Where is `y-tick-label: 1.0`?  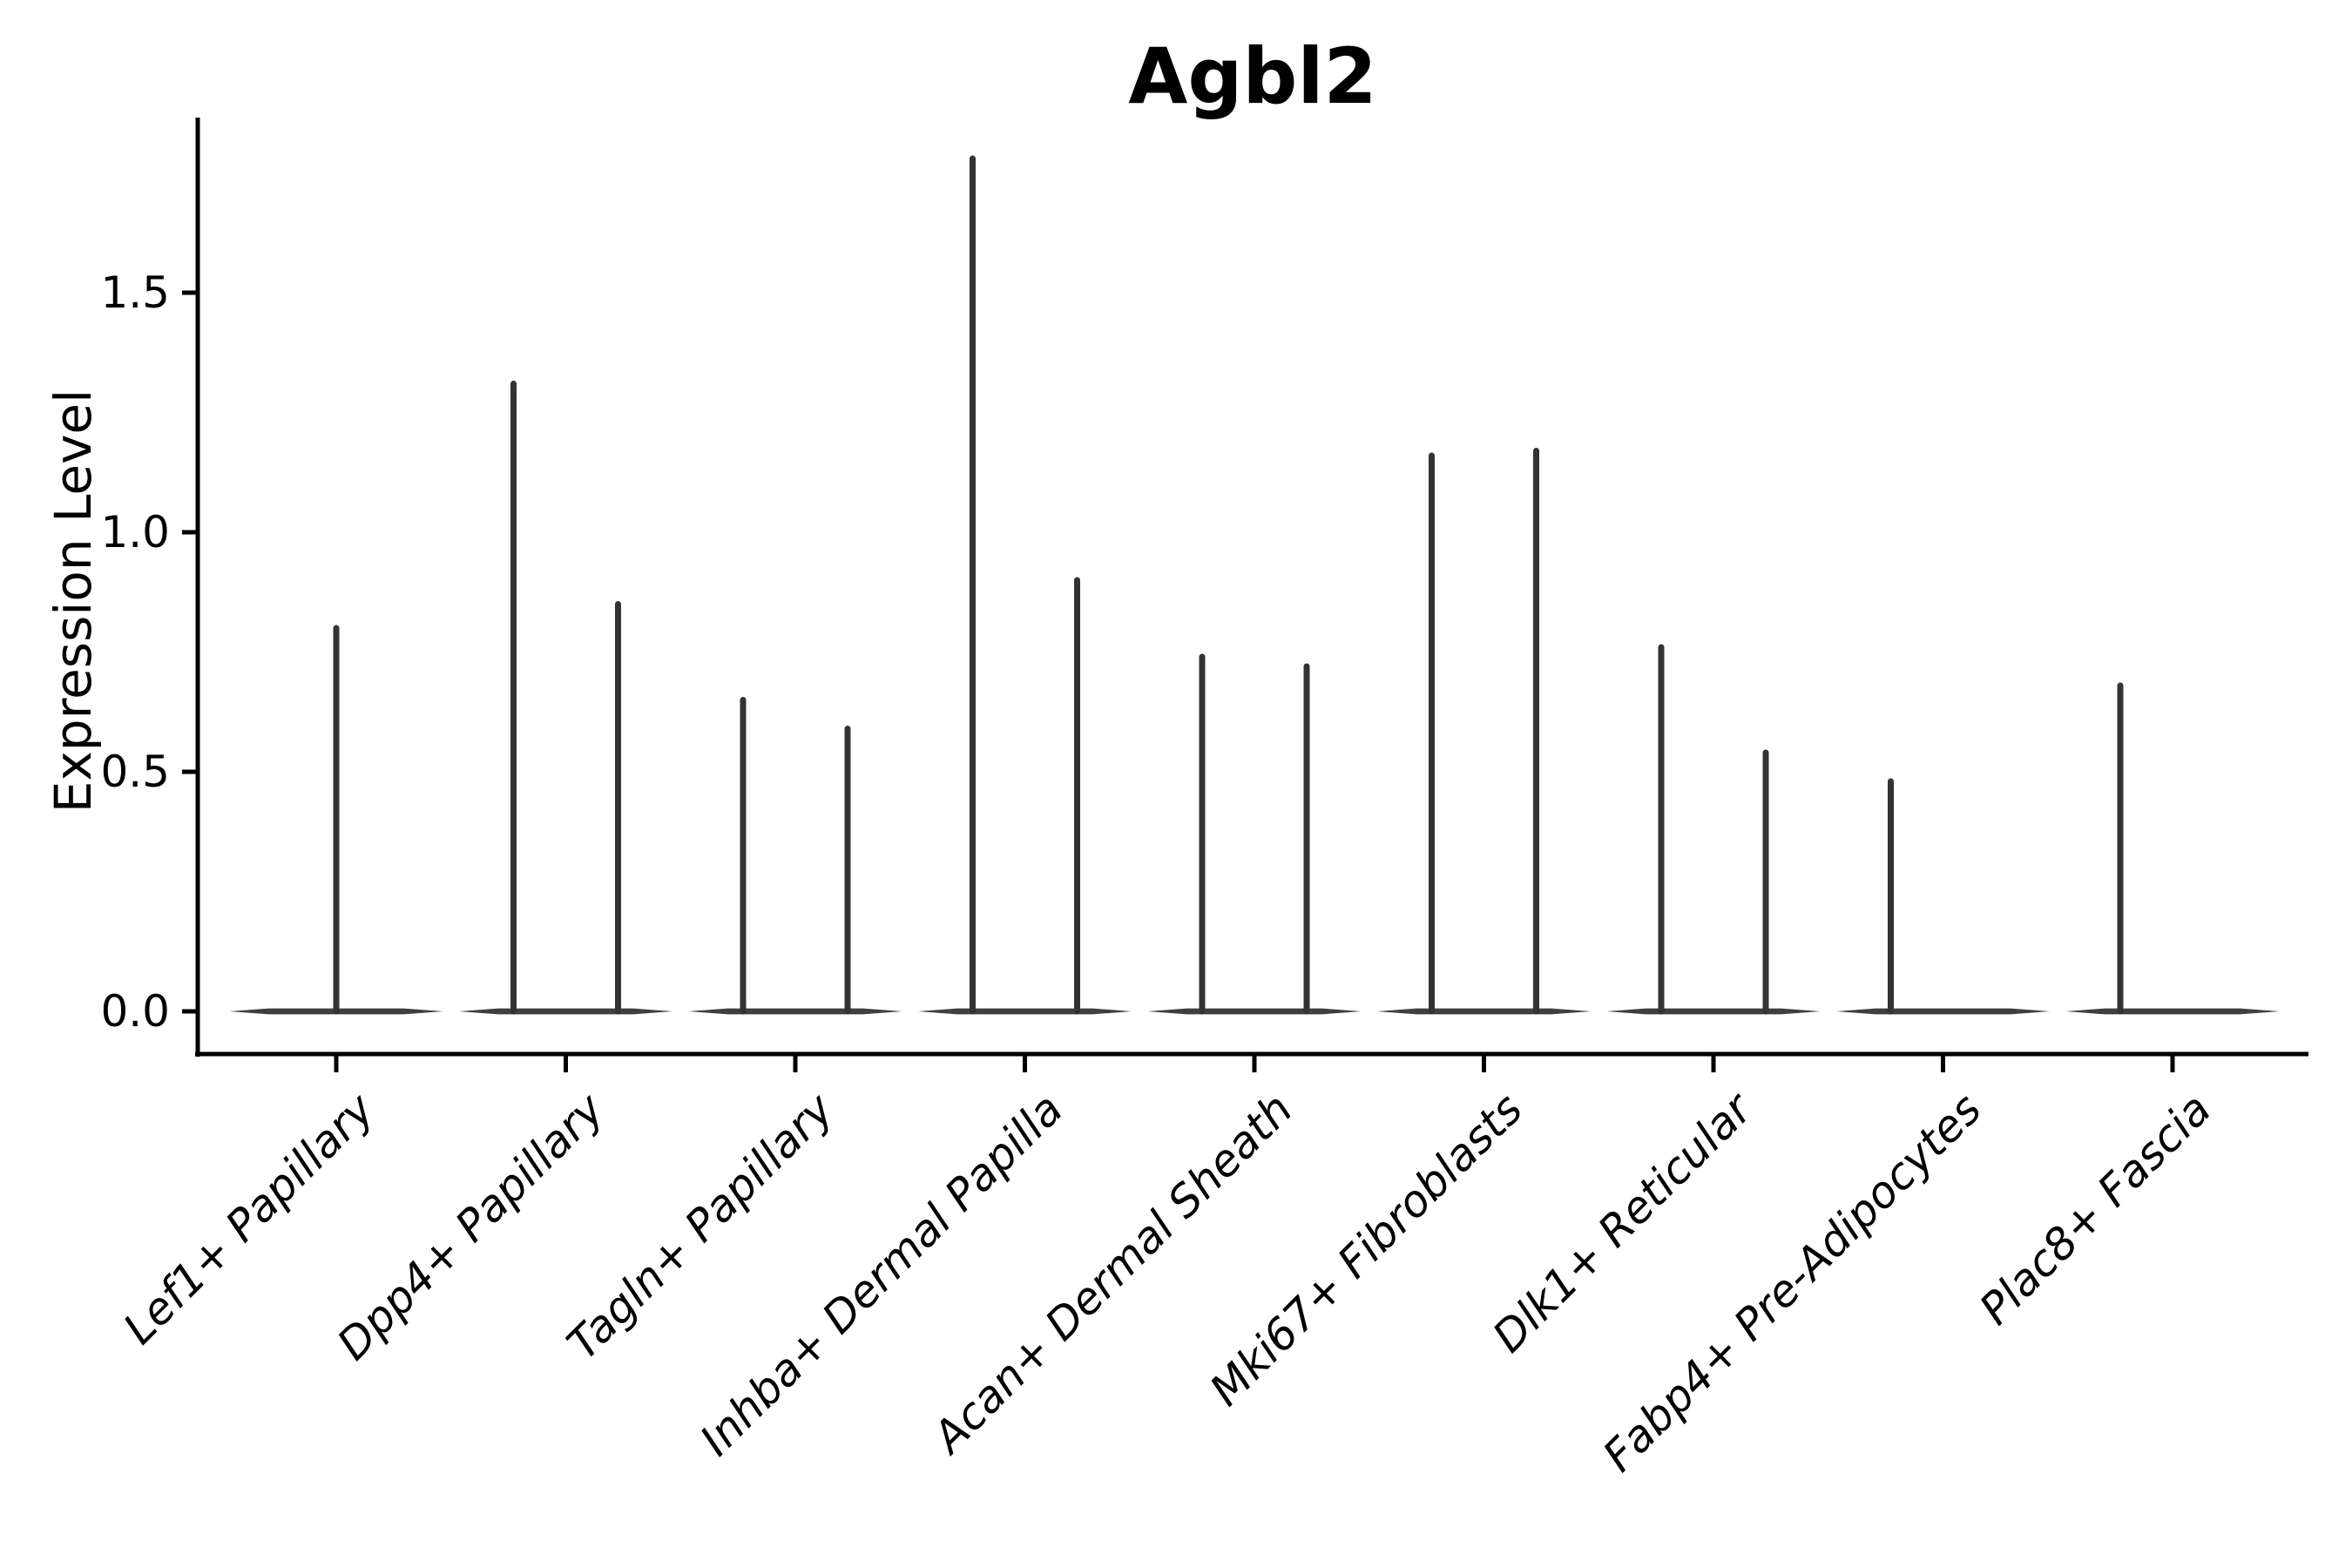 y-tick-label: 1.0 is located at coordinates (135, 532).